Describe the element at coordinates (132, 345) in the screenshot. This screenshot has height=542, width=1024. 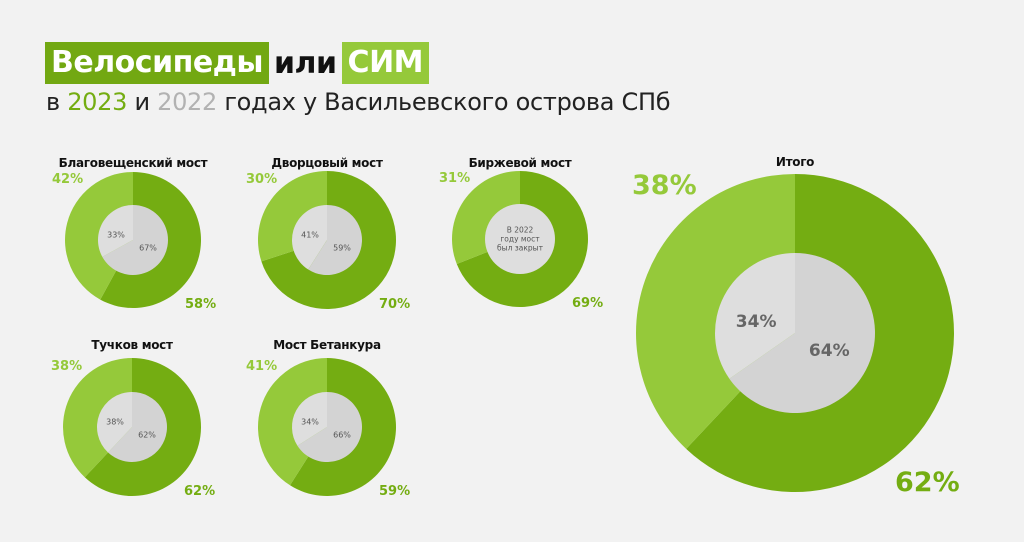
I see `chart-title: Тучков мост` at that location.